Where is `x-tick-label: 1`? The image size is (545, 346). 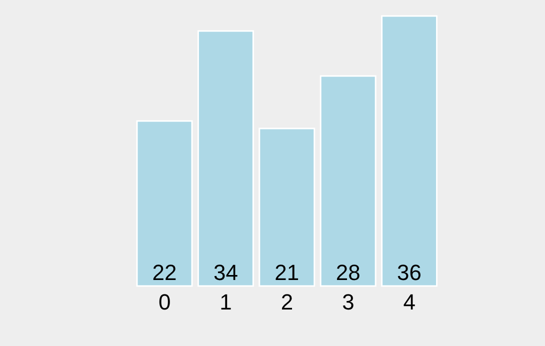 x-tick-label: 1 is located at coordinates (226, 302).